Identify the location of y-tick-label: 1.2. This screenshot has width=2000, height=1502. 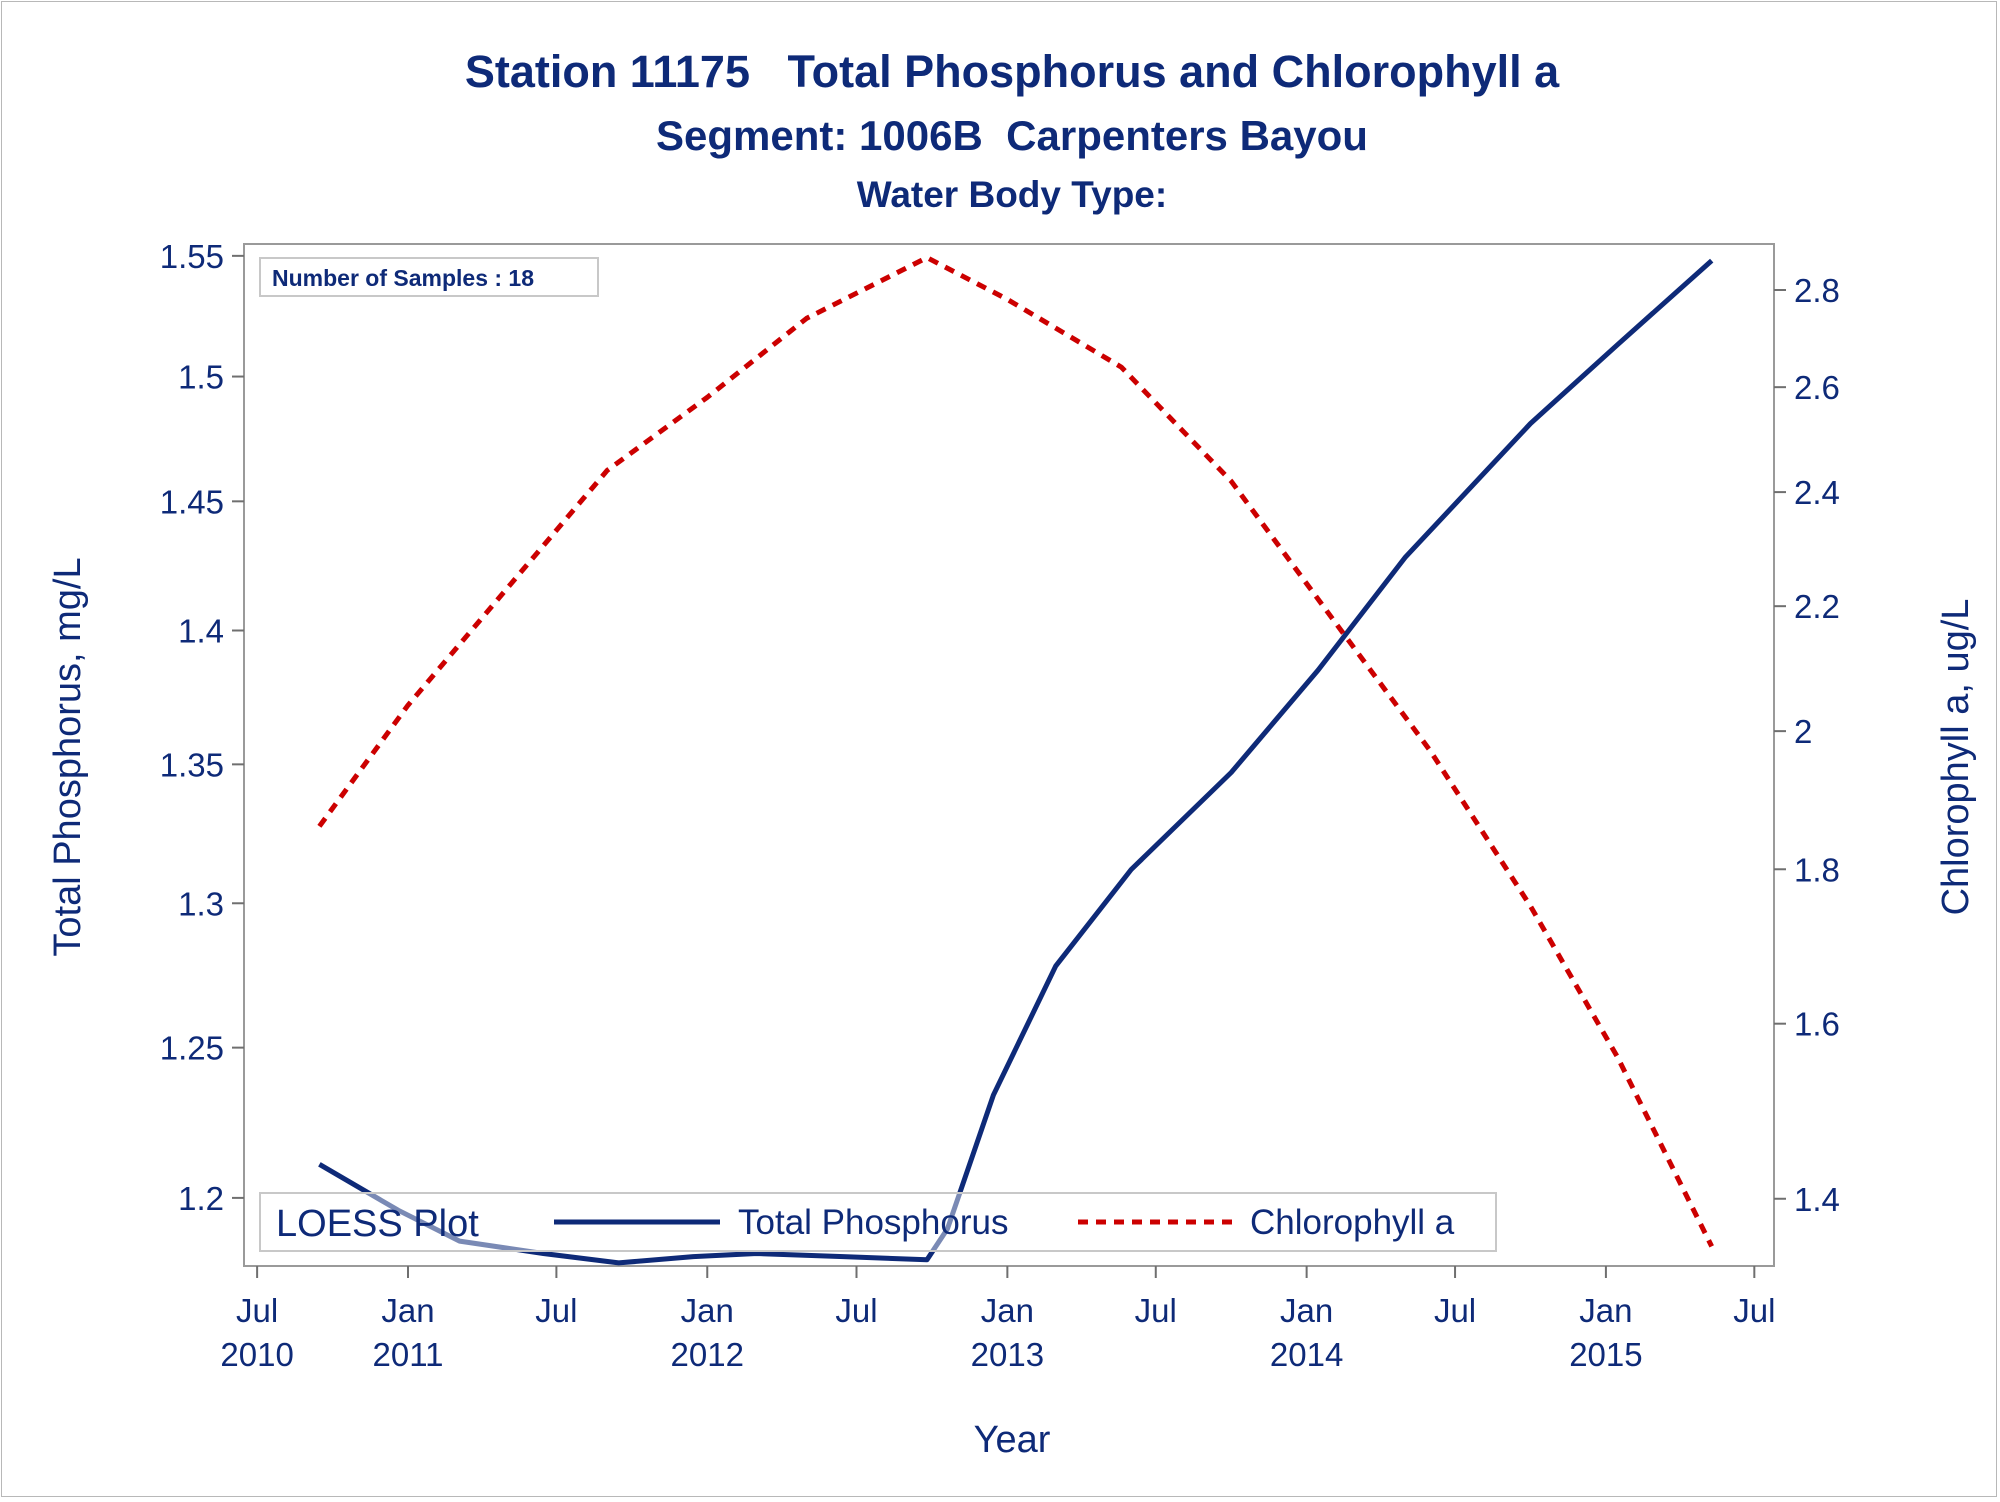
(201, 1198).